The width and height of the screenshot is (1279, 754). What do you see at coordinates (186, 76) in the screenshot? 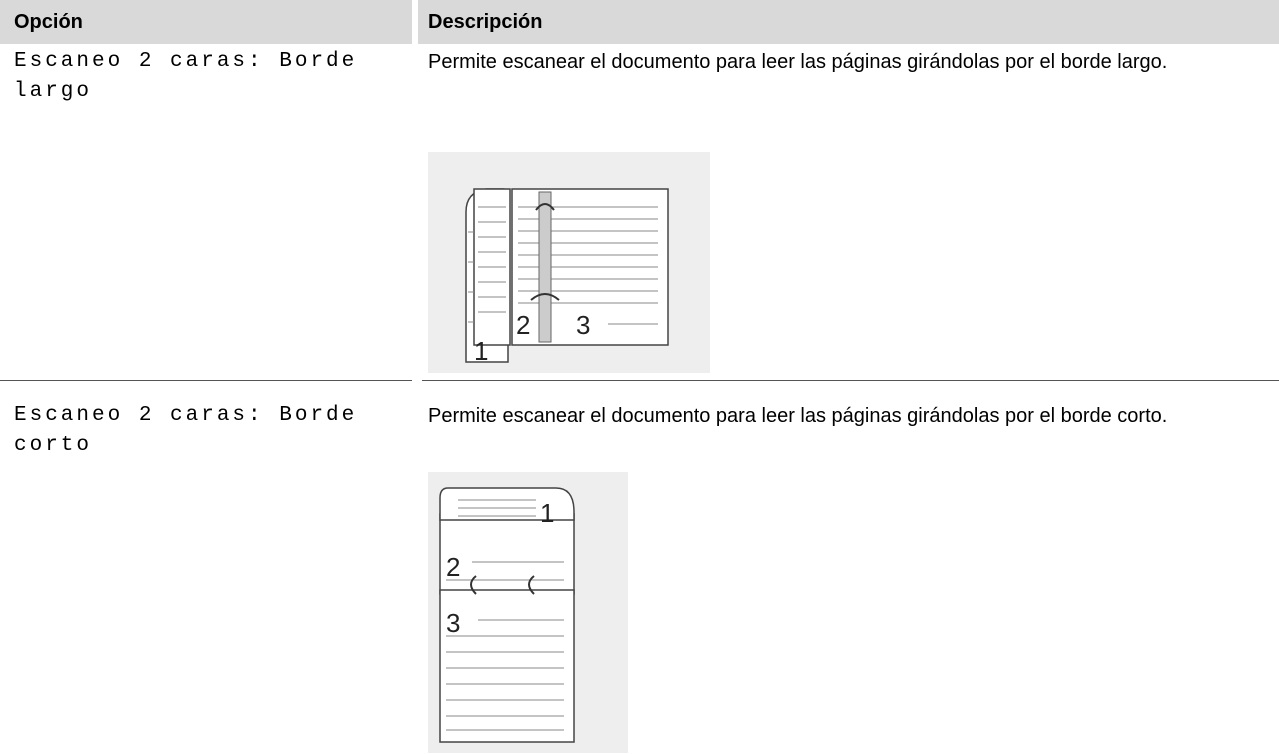
I see `option-text: Escaneo 2 caras: Borde largo` at bounding box center [186, 76].